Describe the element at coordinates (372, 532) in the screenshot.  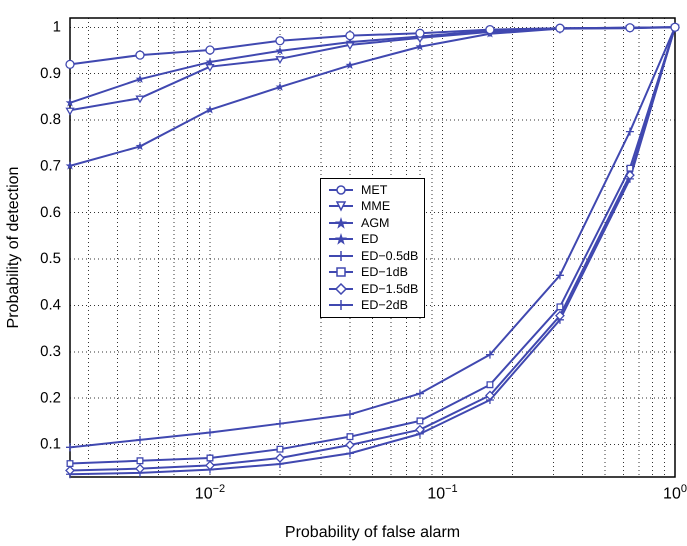
I see `x-axis-title: Probability of false alarm` at that location.